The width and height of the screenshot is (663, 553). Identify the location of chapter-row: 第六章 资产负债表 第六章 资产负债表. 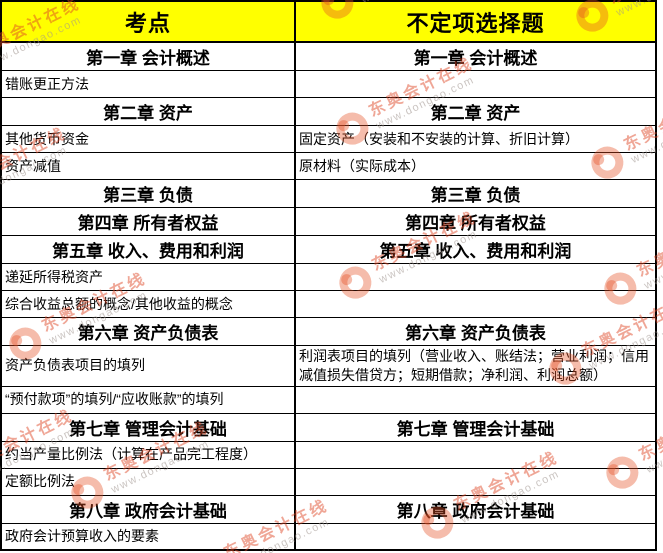
(328, 331).